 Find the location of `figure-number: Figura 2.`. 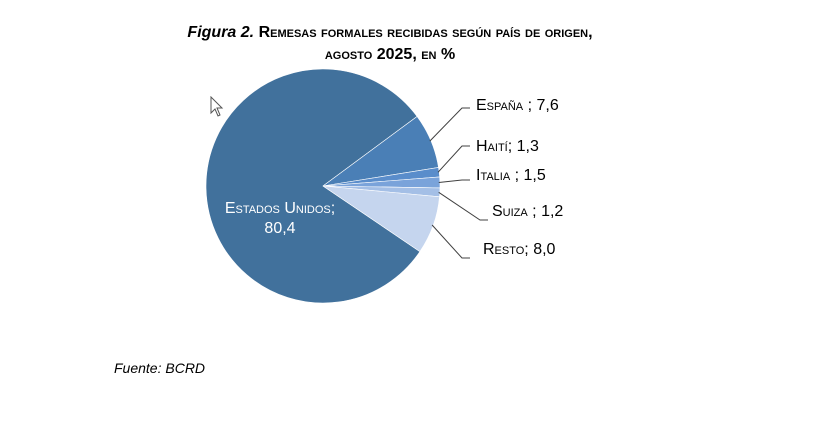

figure-number: Figura 2. is located at coordinates (221, 32).